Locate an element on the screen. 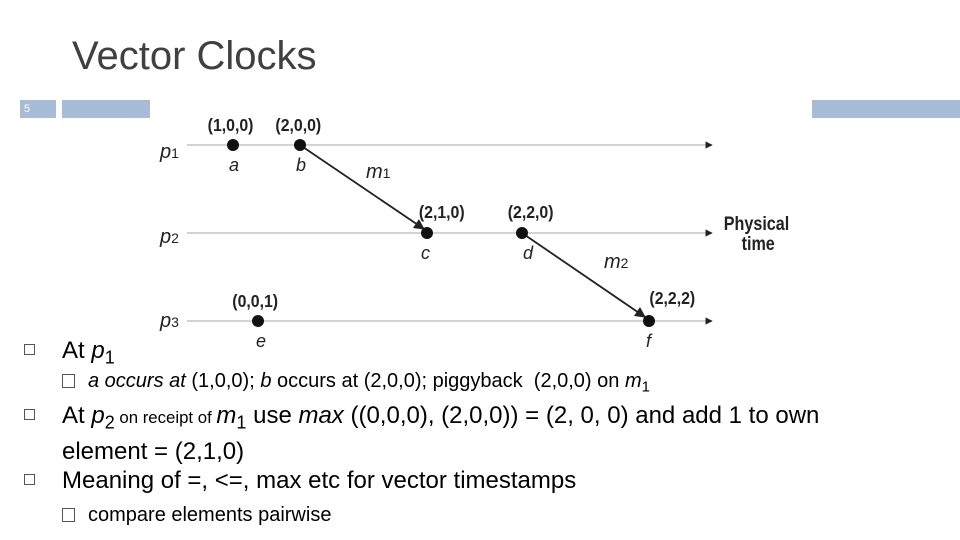 The height and width of the screenshot is (540, 960). text-run: max is located at coordinates (321, 415).